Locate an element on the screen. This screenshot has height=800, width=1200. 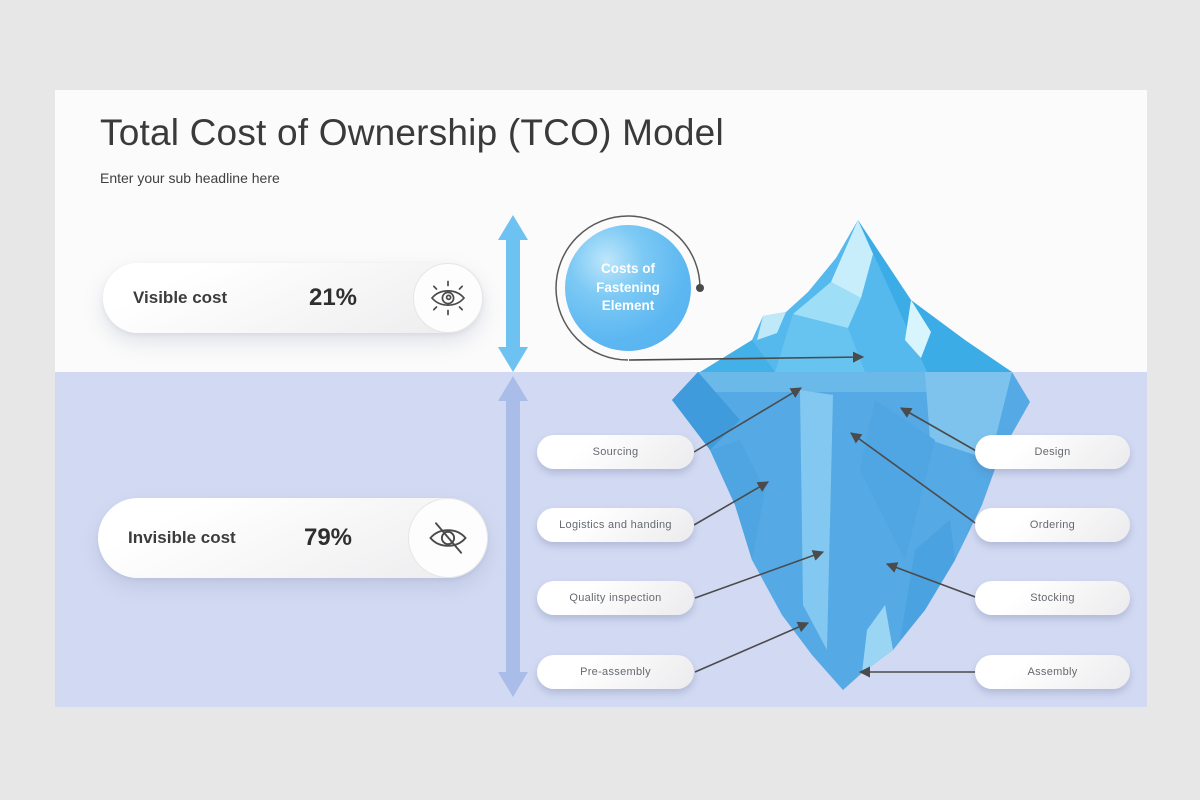
tag-sourcing: Sourcing is located at coordinates (615, 452).